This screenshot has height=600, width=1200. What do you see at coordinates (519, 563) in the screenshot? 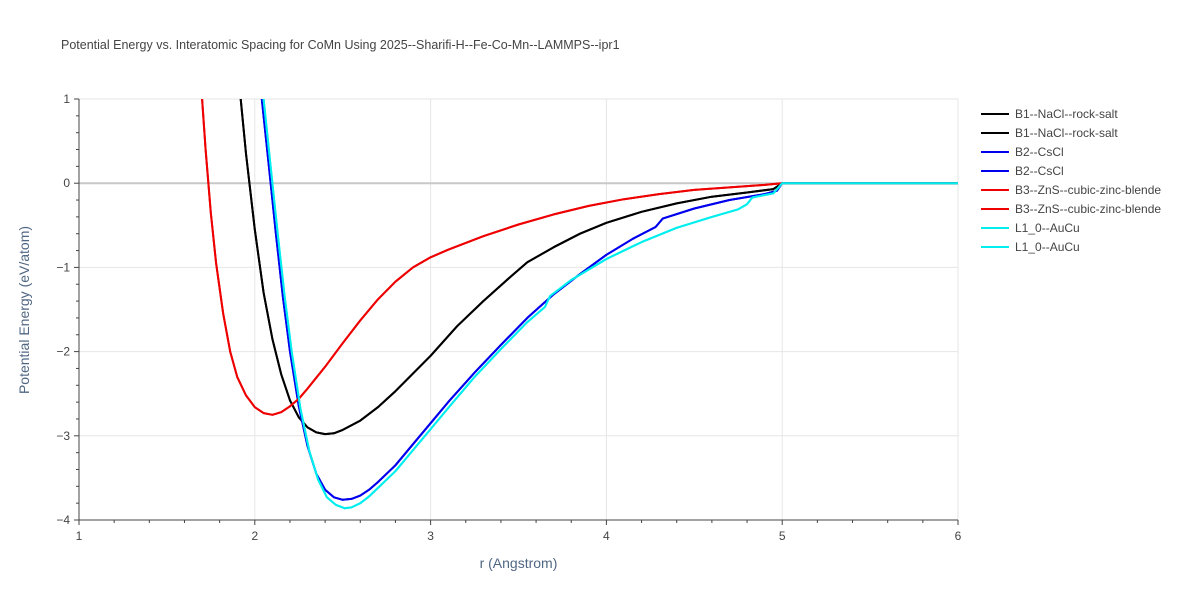
I see `x-axis-title: r (Angstrom)` at bounding box center [519, 563].